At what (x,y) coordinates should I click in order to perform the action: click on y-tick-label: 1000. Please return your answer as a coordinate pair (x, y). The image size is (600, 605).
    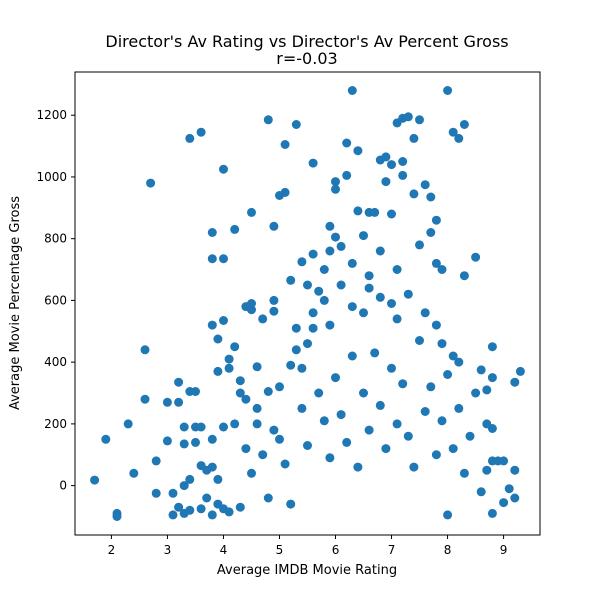
    Looking at the image, I should click on (51, 177).